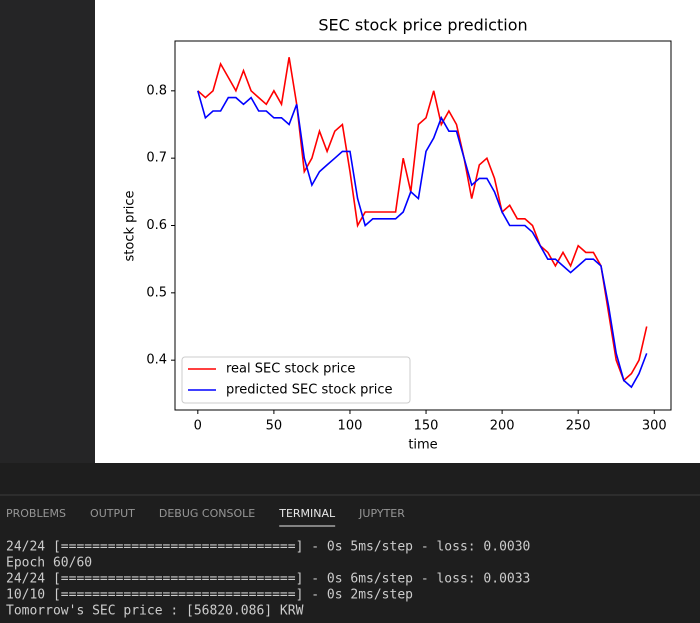  I want to click on x-tick-label: 50, so click(274, 426).